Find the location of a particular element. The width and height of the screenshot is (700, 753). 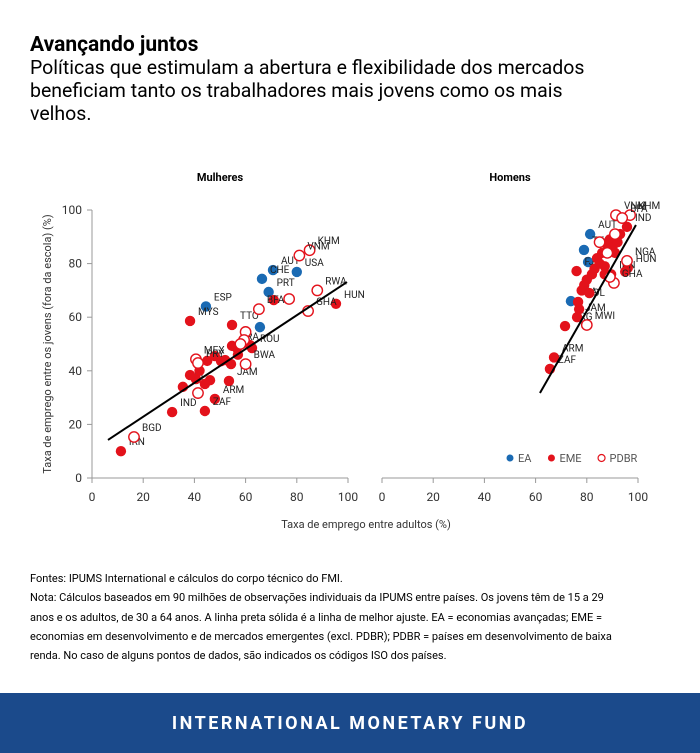

point-label: MEX is located at coordinates (214, 350).